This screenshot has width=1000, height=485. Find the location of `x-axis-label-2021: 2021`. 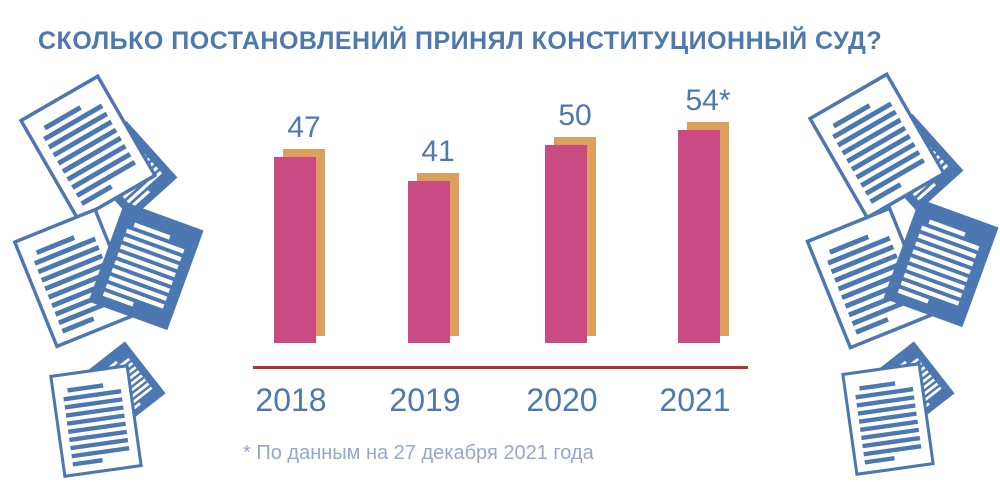

x-axis-label-2021: 2021 is located at coordinates (695, 400).